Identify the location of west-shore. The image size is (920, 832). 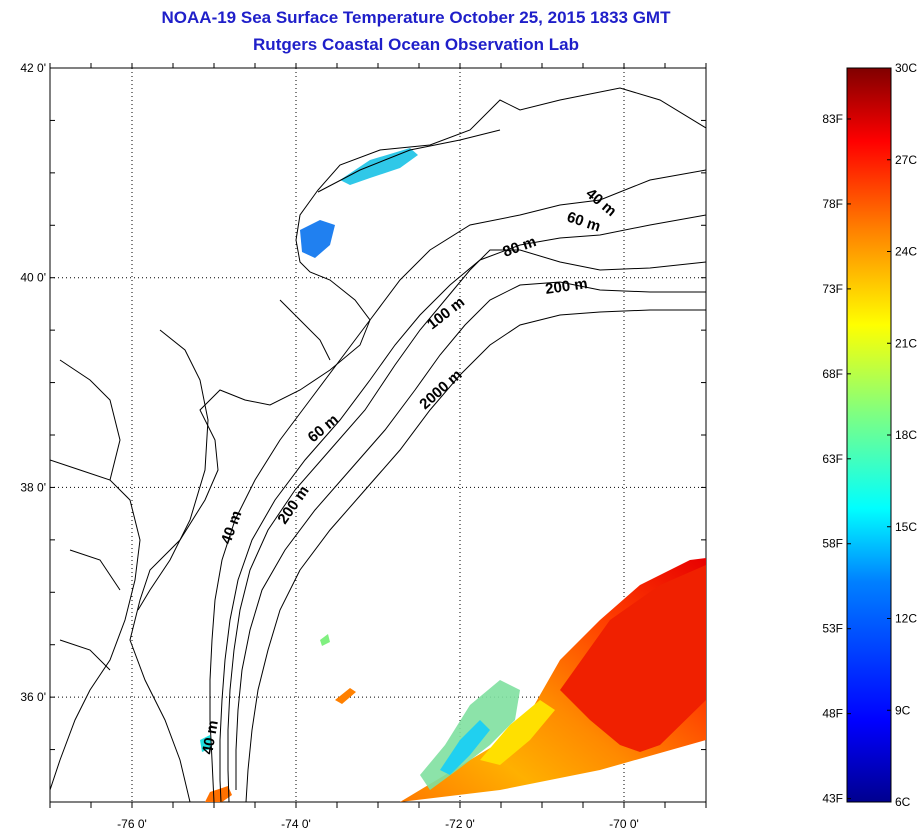
(95, 625).